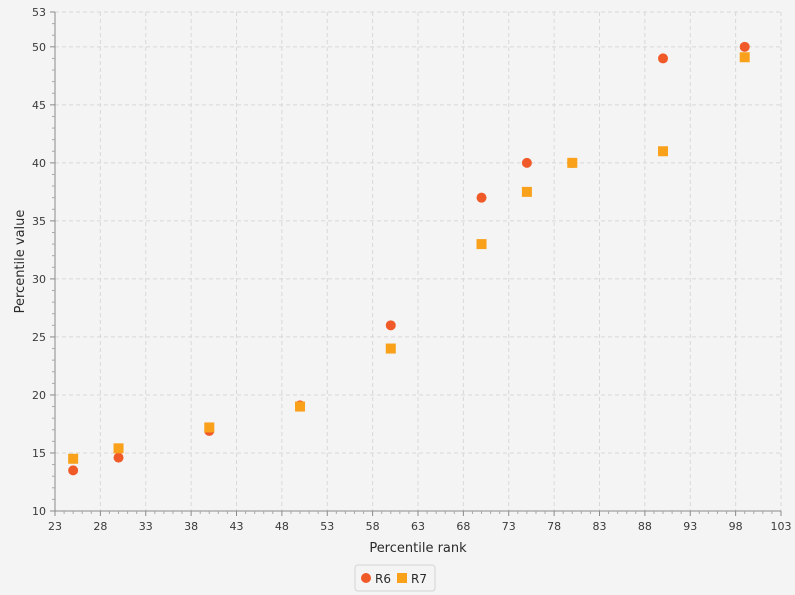 The height and width of the screenshot is (595, 795). What do you see at coordinates (554, 526) in the screenshot?
I see `x-tick-label: 78` at bounding box center [554, 526].